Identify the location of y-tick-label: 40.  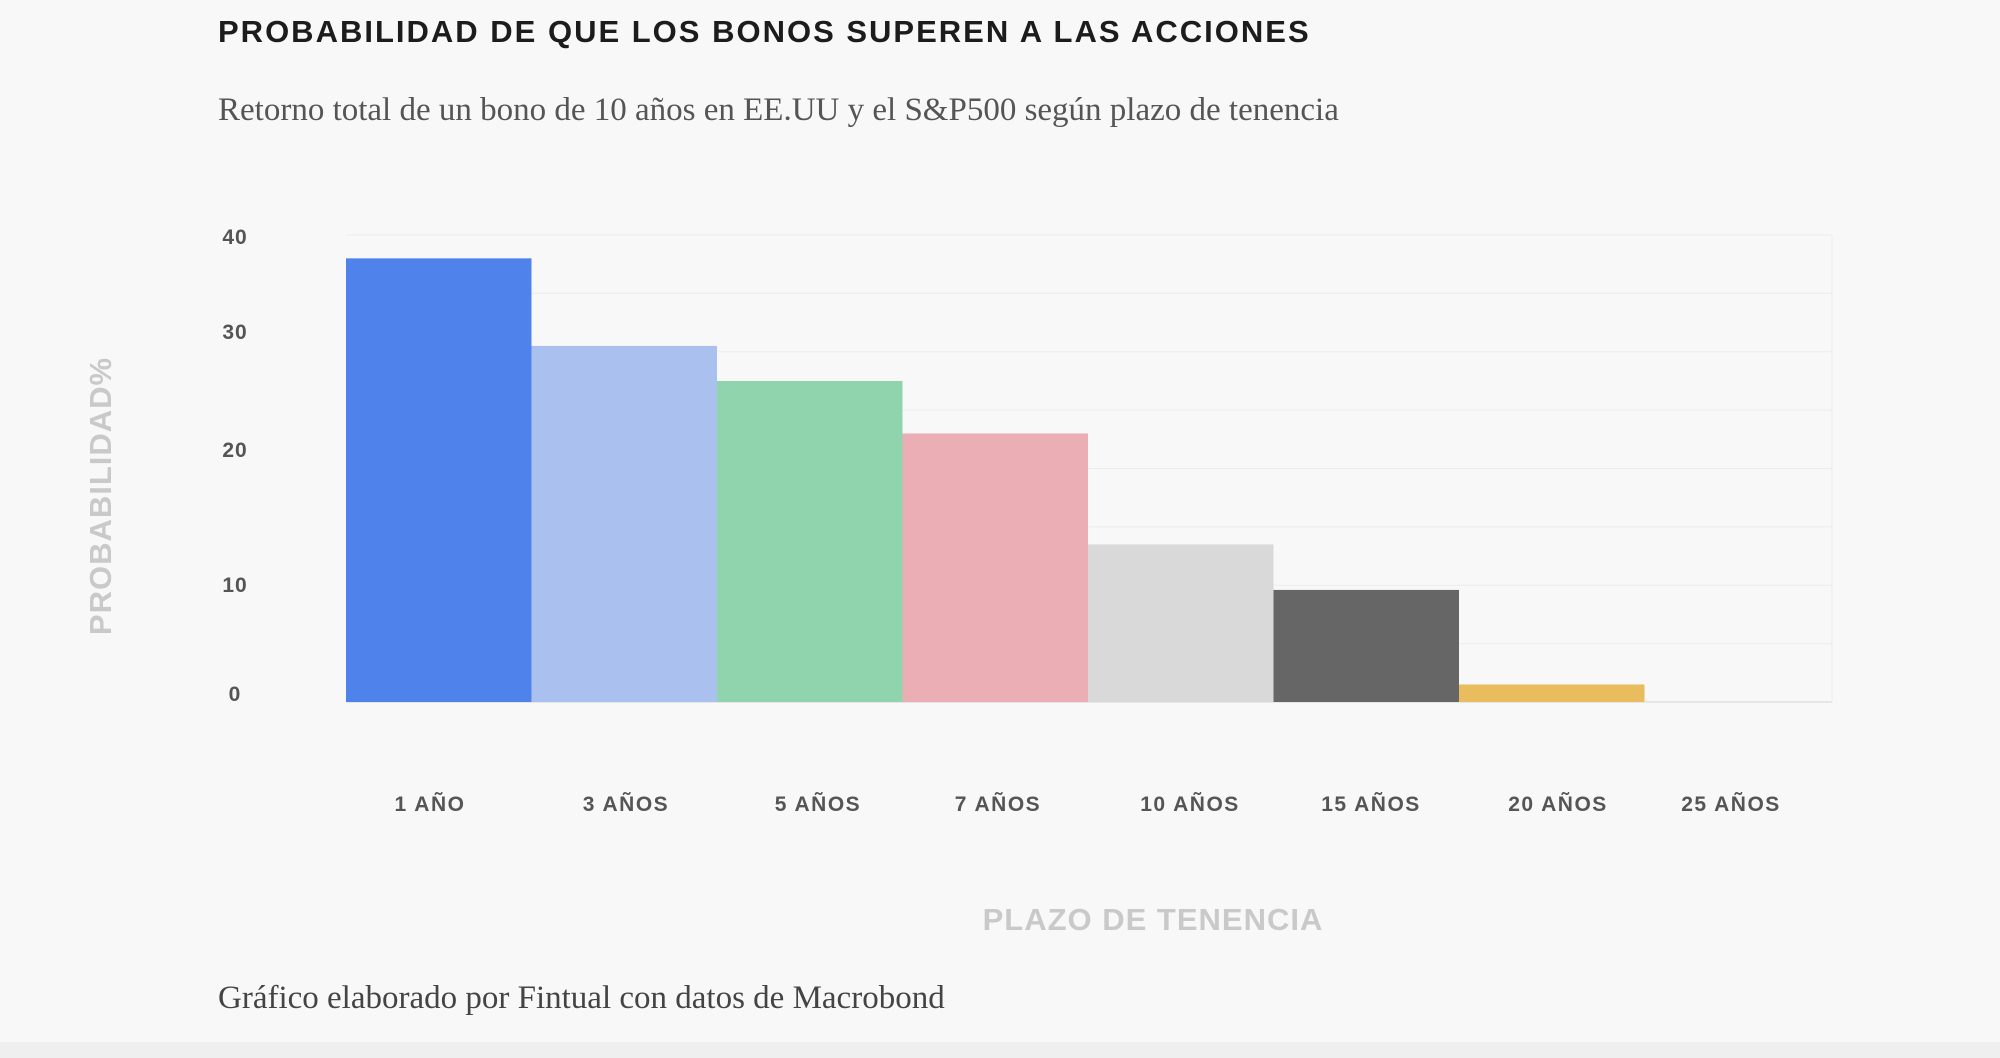
(234, 237).